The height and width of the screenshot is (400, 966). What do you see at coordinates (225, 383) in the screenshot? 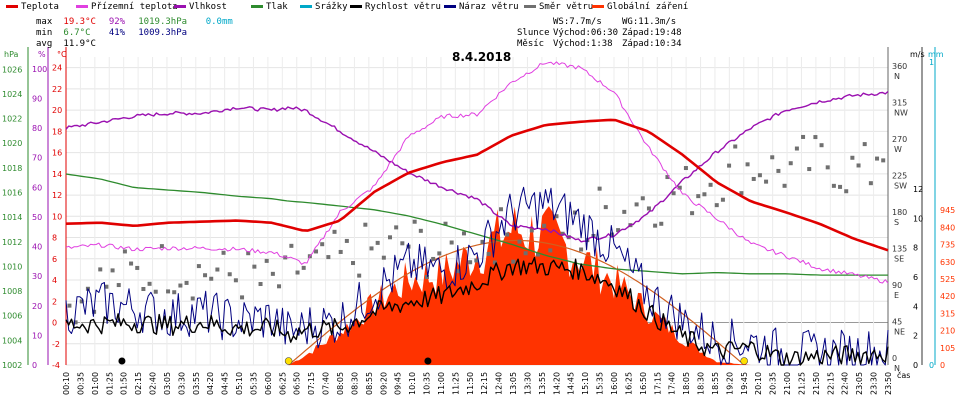
I see `x-tick-label: 04:45` at bounding box center [225, 383].